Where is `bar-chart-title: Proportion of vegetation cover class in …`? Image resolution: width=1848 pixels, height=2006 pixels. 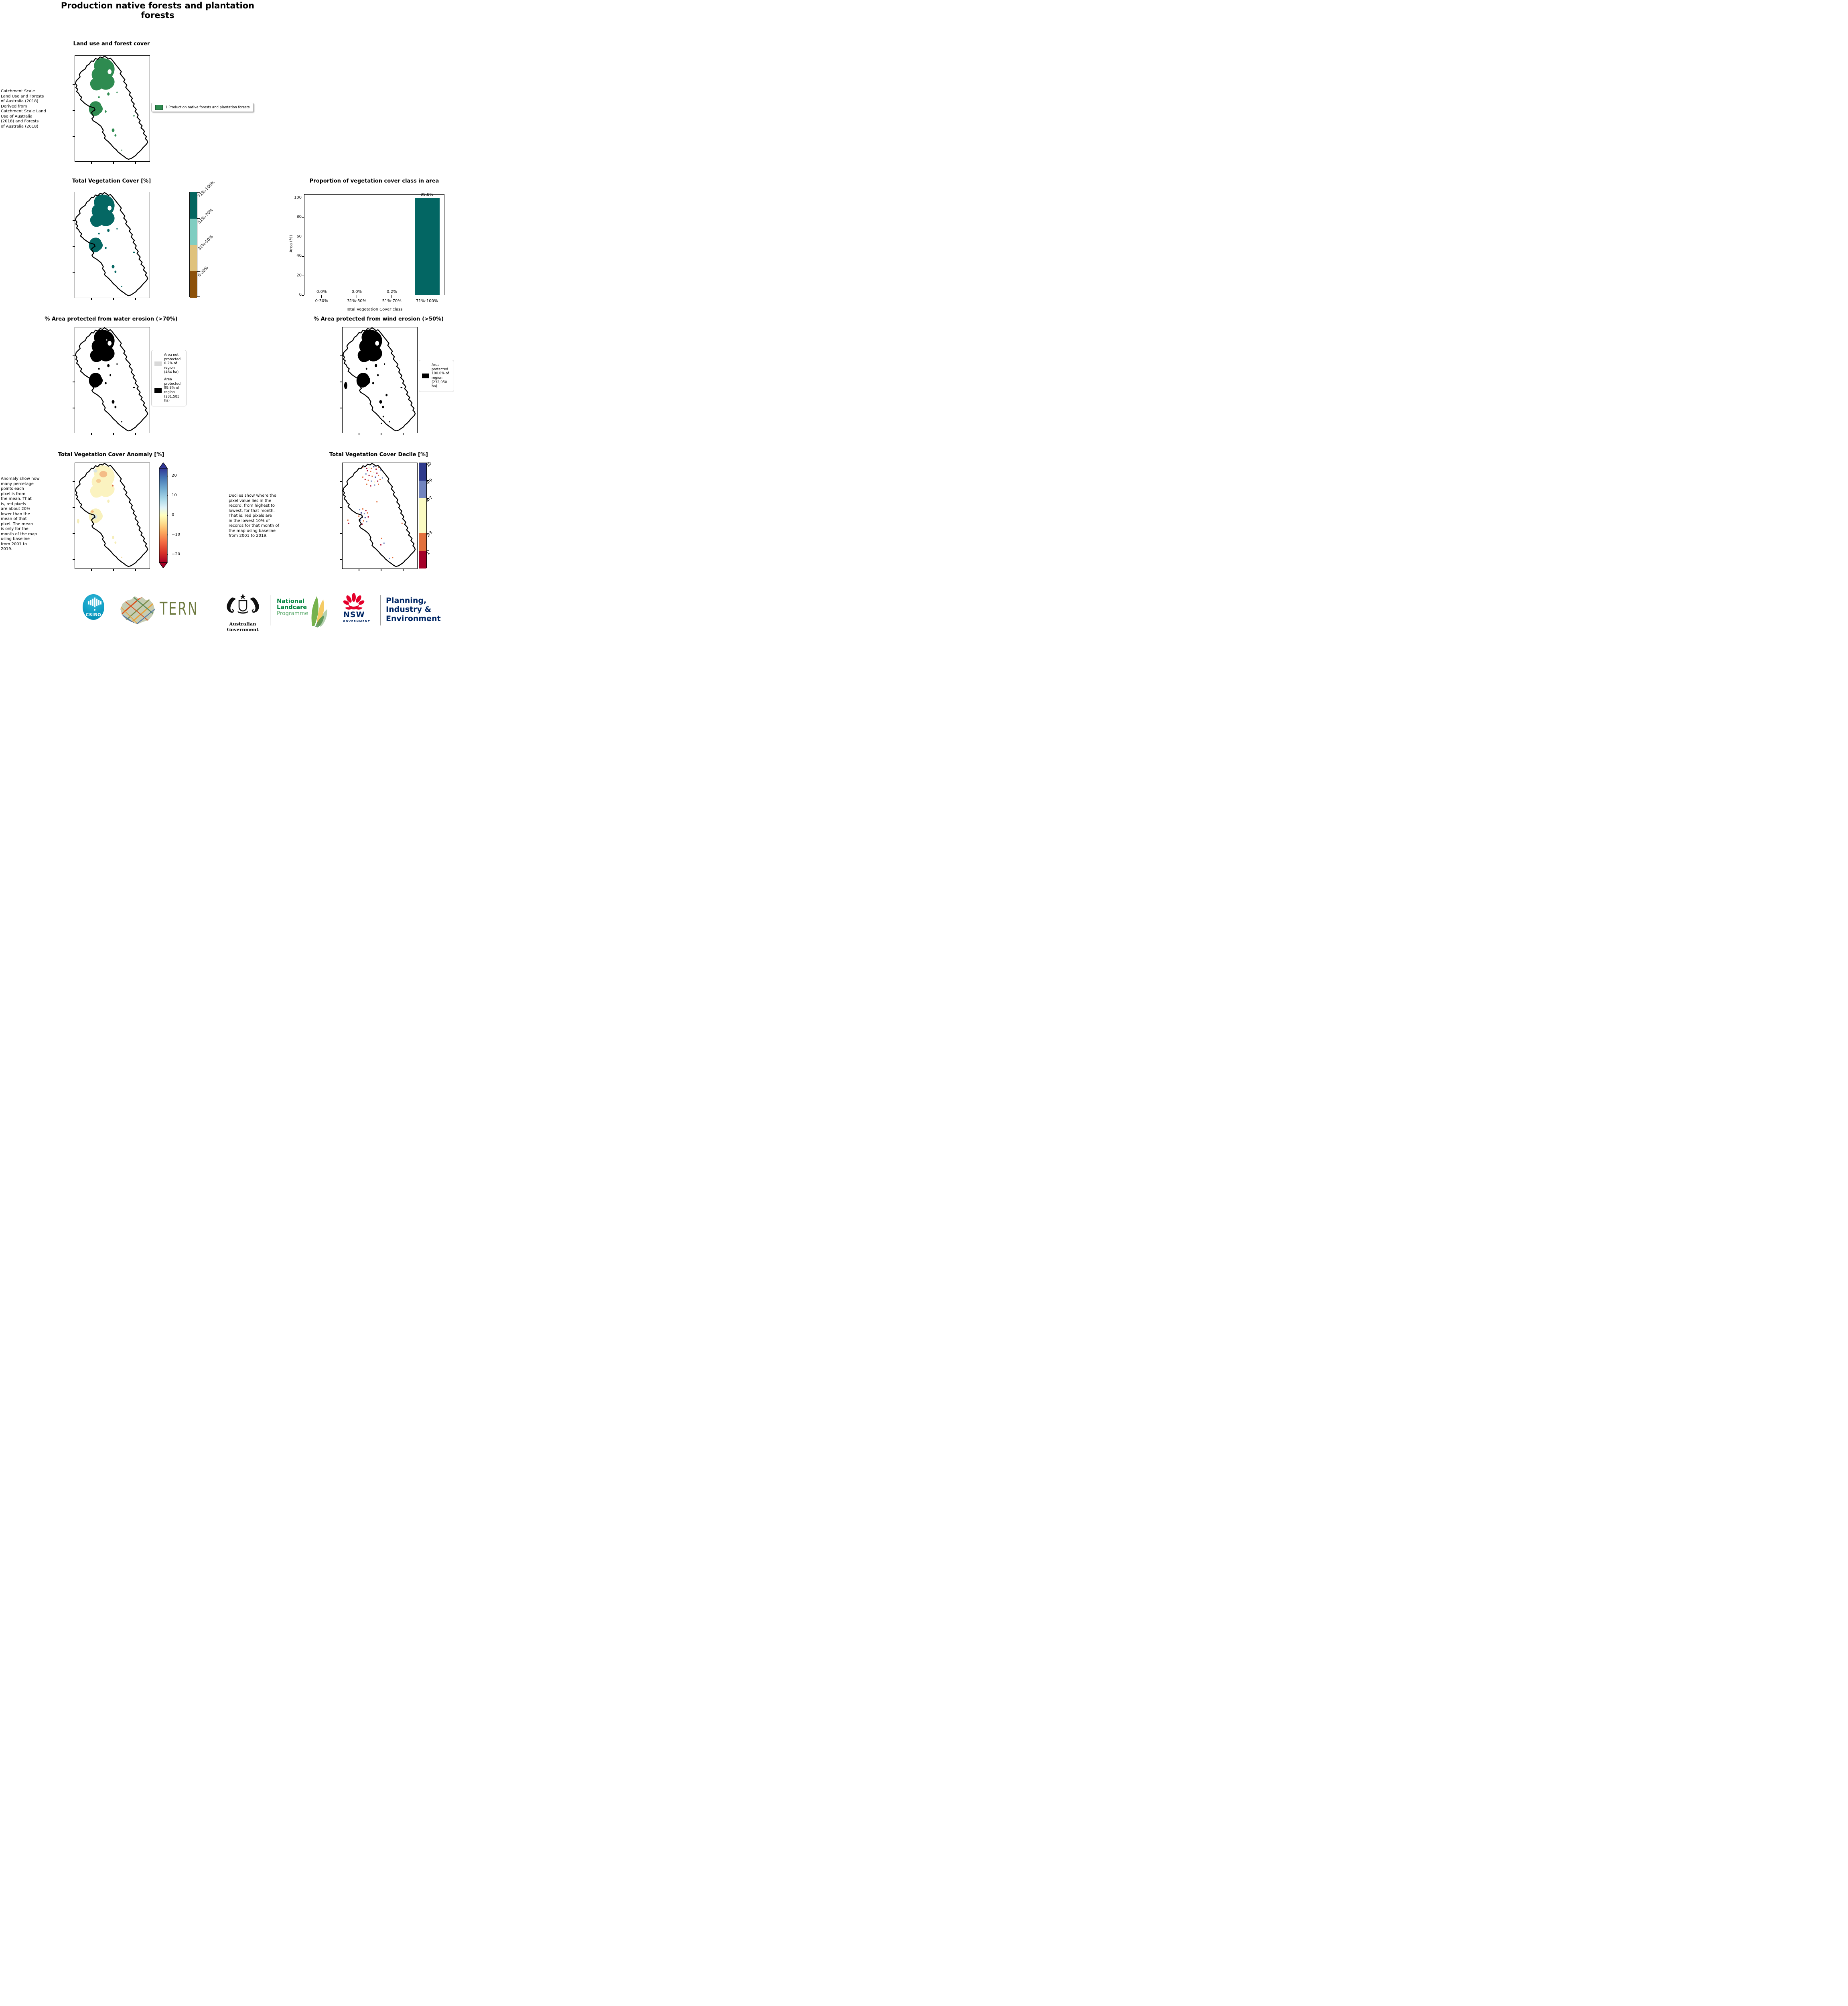
bar-chart-title: Proportion of vegetation cover class in … is located at coordinates (374, 181).